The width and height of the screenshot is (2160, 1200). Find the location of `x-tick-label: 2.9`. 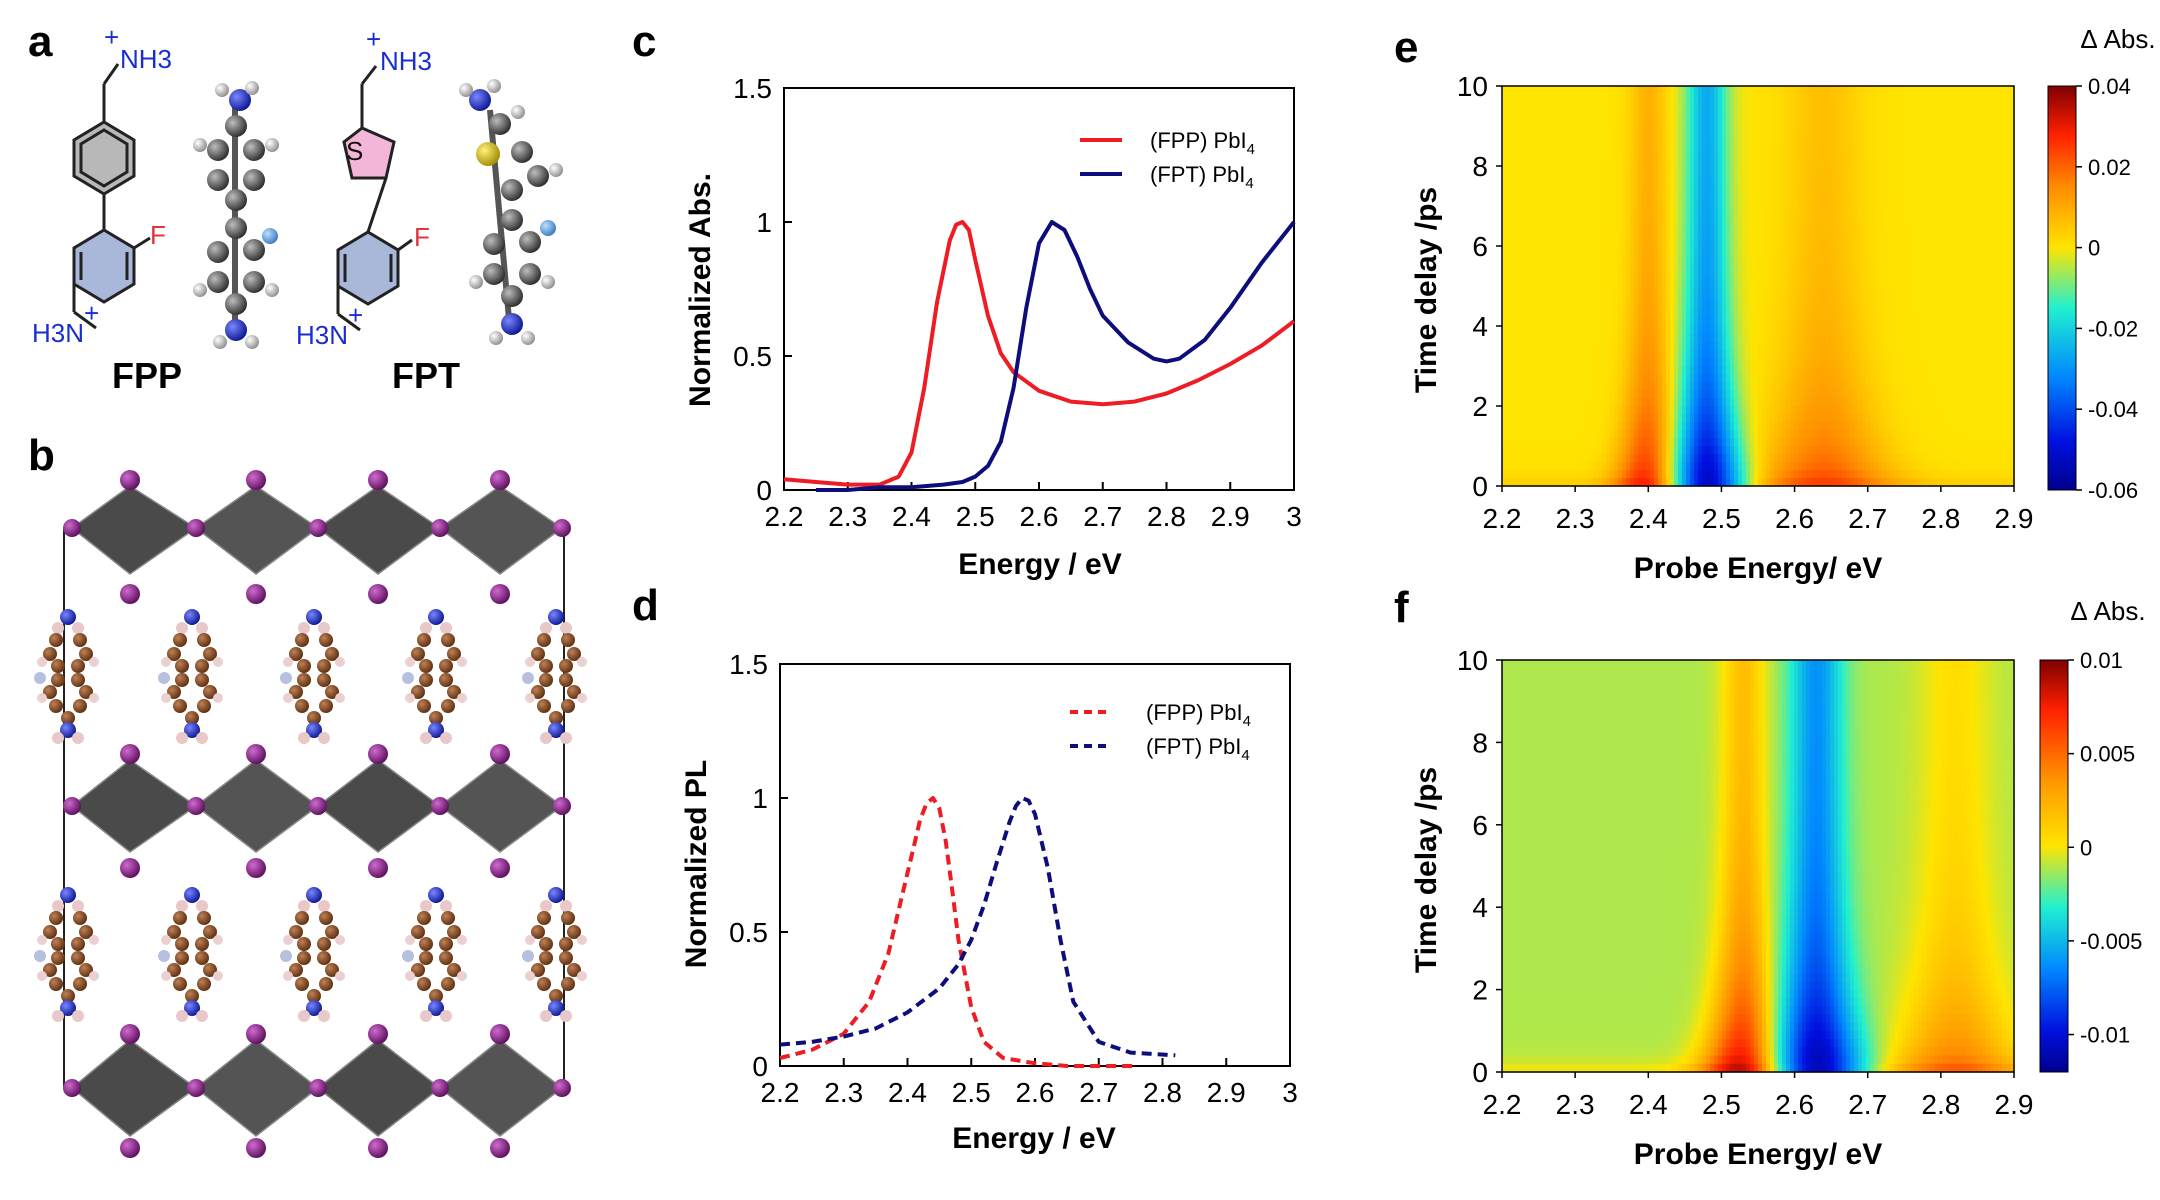

x-tick-label: 2.9 is located at coordinates (1226, 1092).